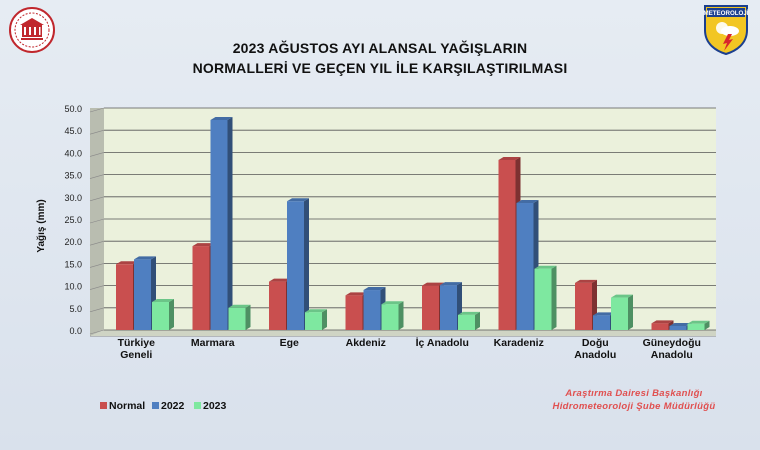 The width and height of the screenshot is (760, 450). I want to click on y-axis-label: Yağış (mm), so click(41, 225).